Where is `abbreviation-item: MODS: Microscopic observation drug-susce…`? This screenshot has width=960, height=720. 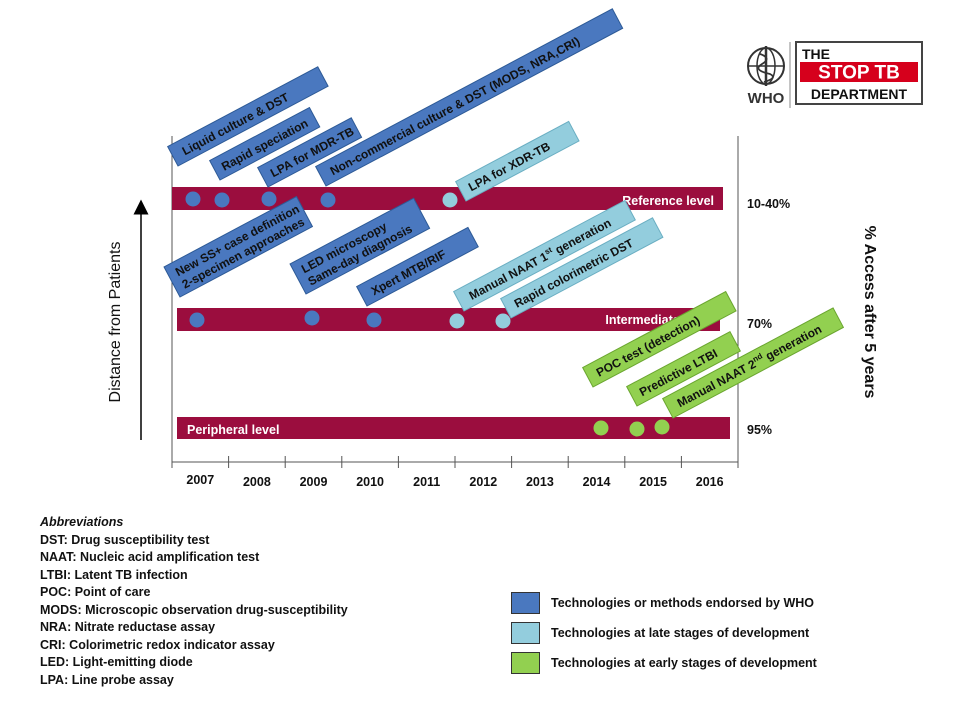 abbreviation-item: MODS: Microscopic observation drug-susce… is located at coordinates (194, 609).